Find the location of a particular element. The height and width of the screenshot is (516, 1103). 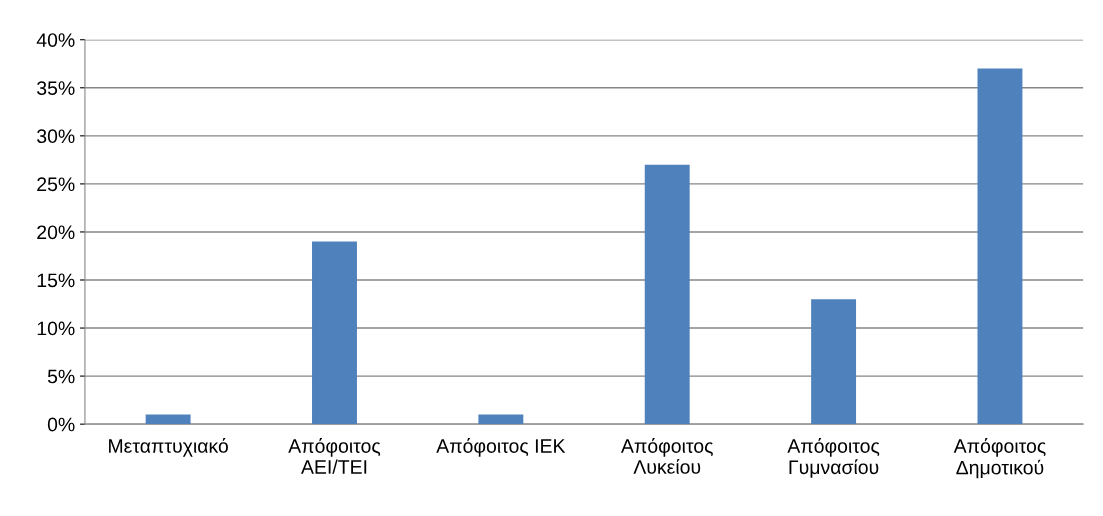

y-tick-label: 20% is located at coordinates (56, 232).